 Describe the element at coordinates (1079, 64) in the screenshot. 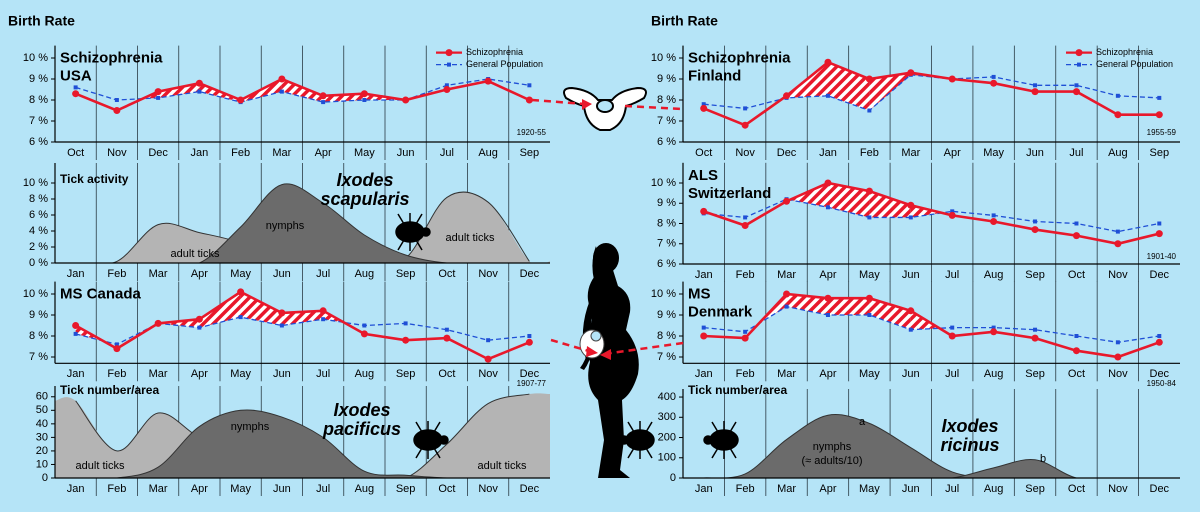

I see `legend-marker` at that location.